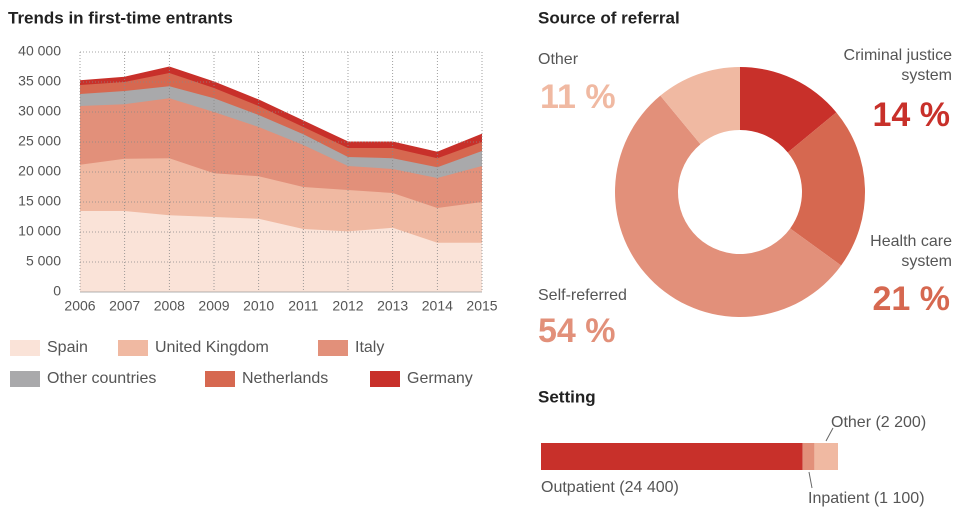 The height and width of the screenshot is (513, 960). What do you see at coordinates (39, 81) in the screenshot?
I see `y-tick-label: 35 000` at bounding box center [39, 81].